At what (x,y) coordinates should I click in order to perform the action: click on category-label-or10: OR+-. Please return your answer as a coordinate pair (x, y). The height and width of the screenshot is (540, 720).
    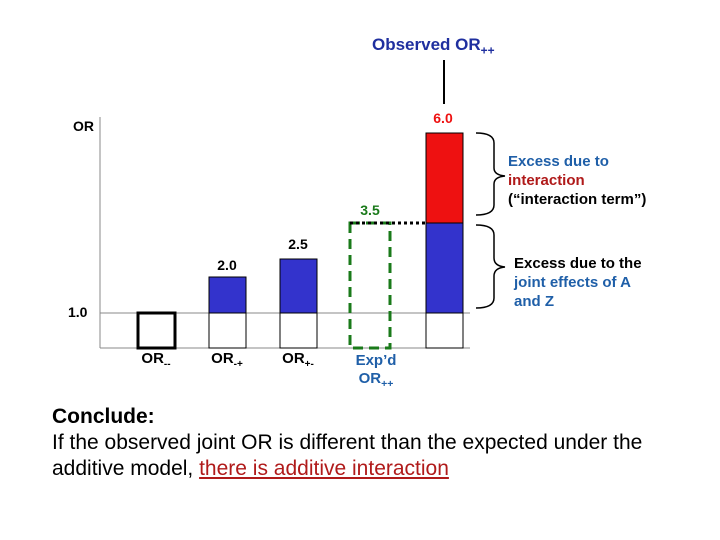
    Looking at the image, I should click on (298, 360).